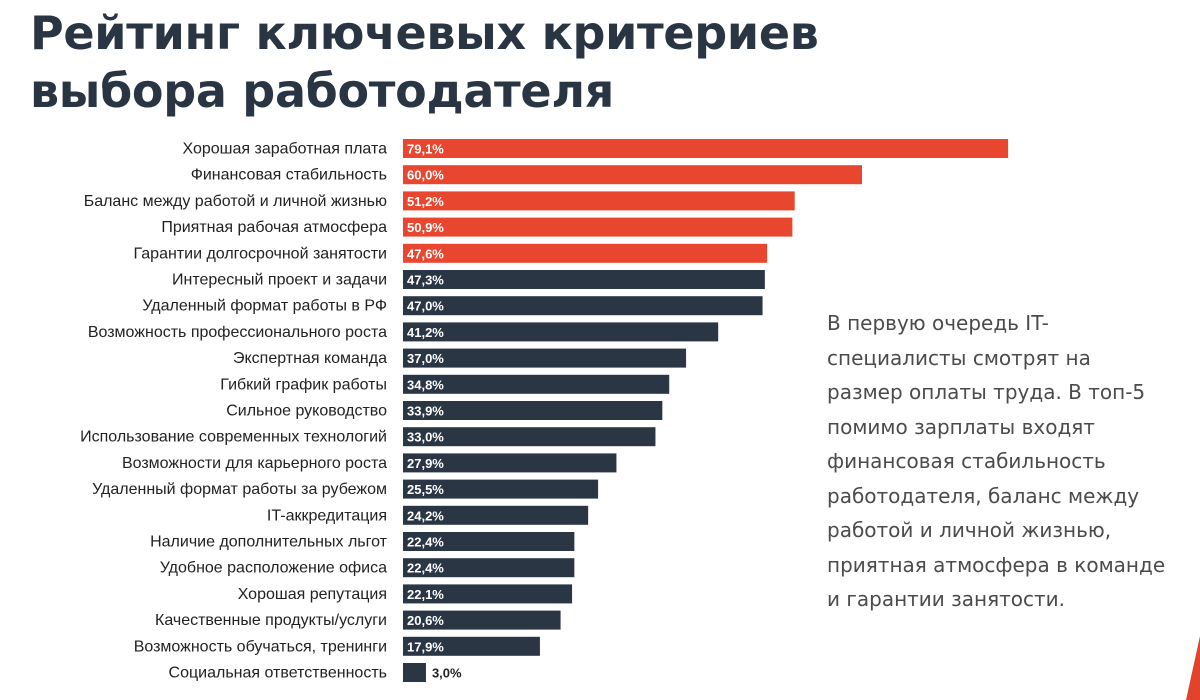 This screenshot has height=700, width=1200. What do you see at coordinates (306, 411) in the screenshot?
I see `category-label: Сильное руководство` at bounding box center [306, 411].